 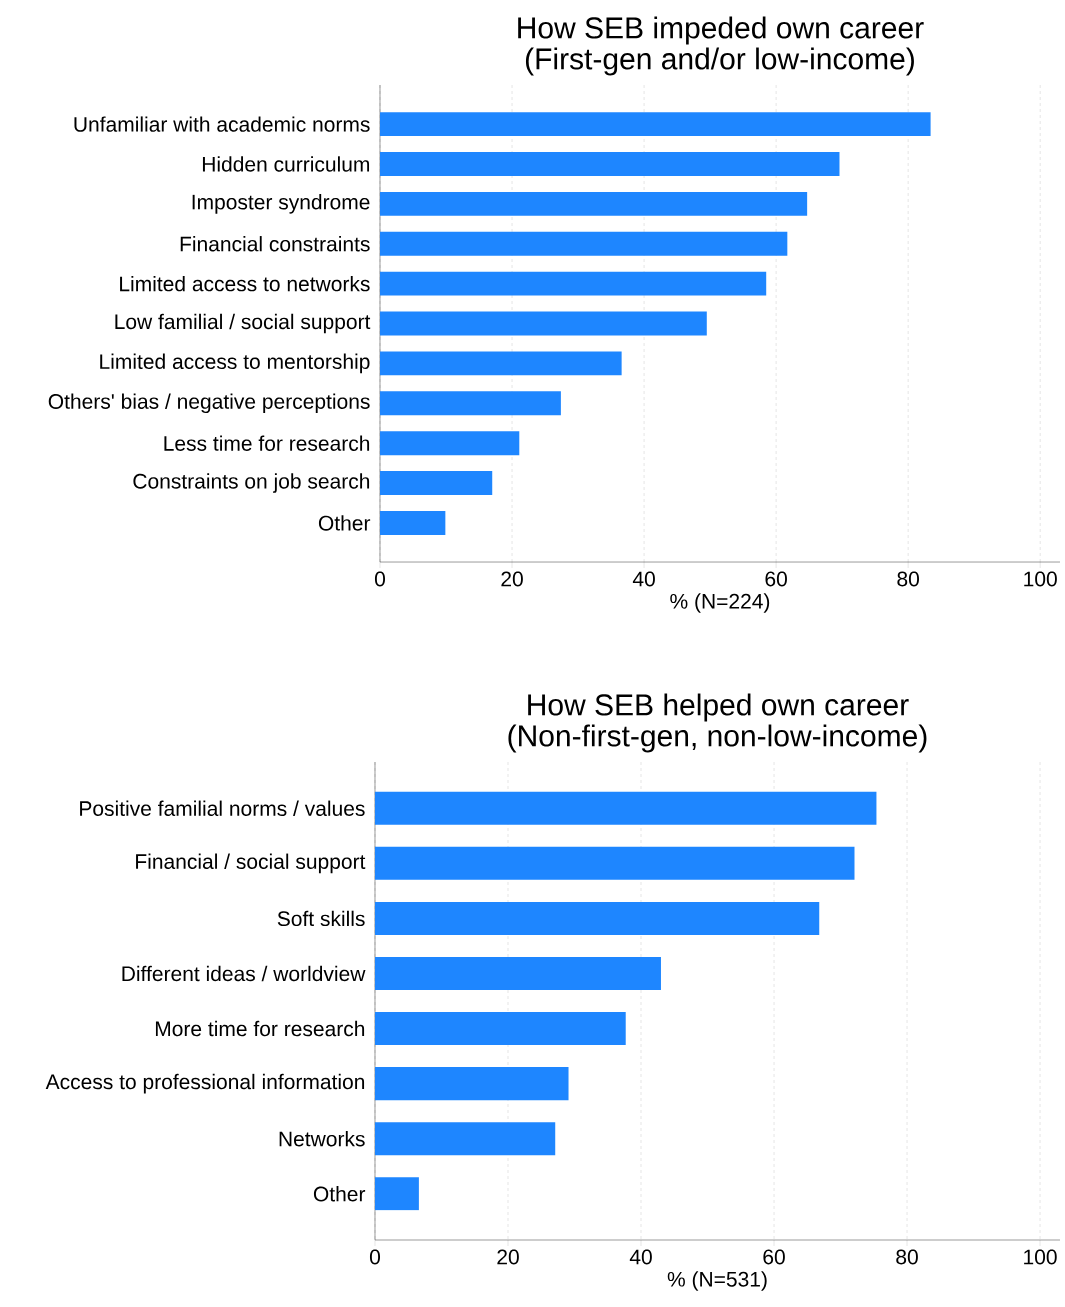 I want to click on y-tick-label: Financial / social support, so click(x=251, y=863).